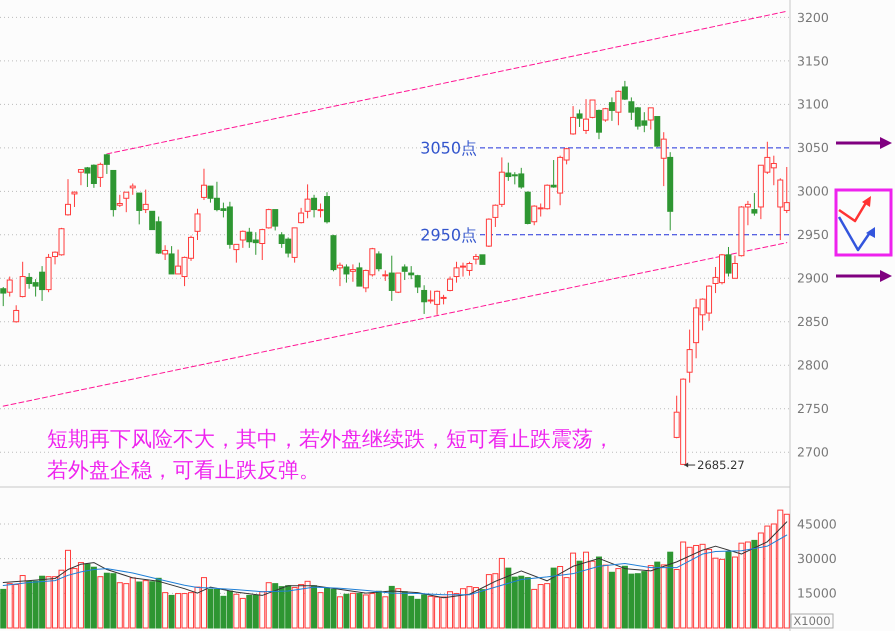 The width and height of the screenshot is (895, 631). What do you see at coordinates (813, 17) in the screenshot?
I see `y-tick-label: 3200` at bounding box center [813, 17].